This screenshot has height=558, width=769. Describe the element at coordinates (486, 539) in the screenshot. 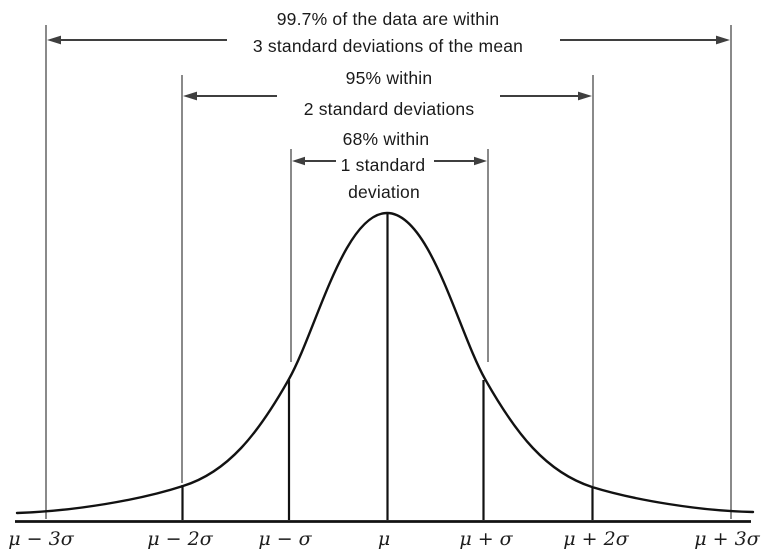

I see `tick-label-plus-1sigma: μ + σ` at that location.